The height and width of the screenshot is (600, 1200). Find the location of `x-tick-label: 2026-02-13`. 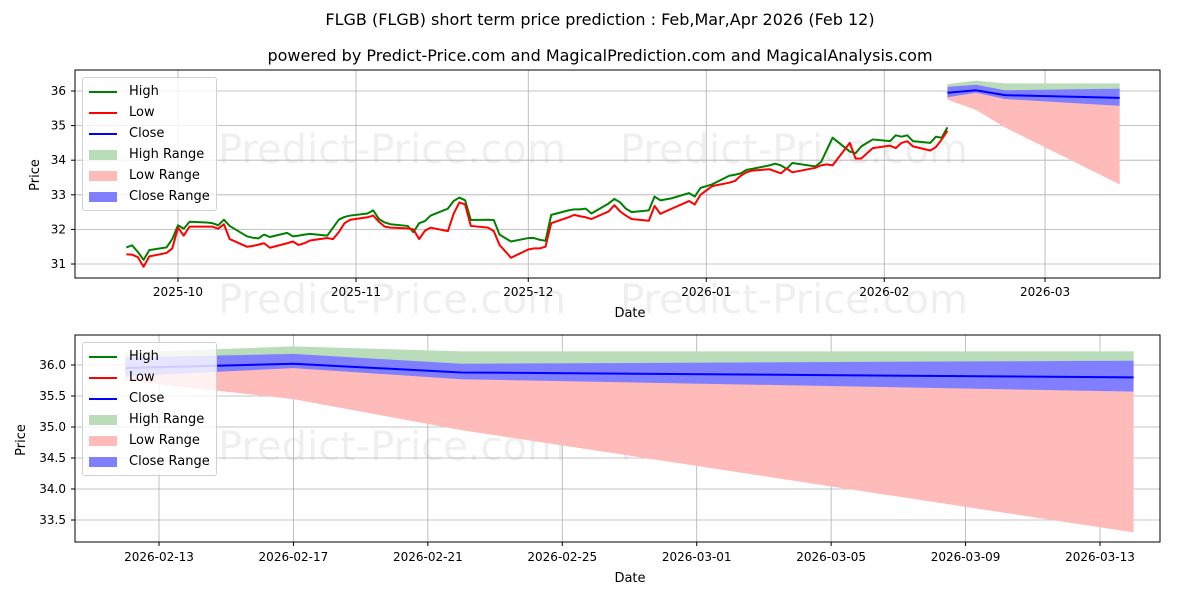

x-tick-label: 2026-02-13 is located at coordinates (159, 557).